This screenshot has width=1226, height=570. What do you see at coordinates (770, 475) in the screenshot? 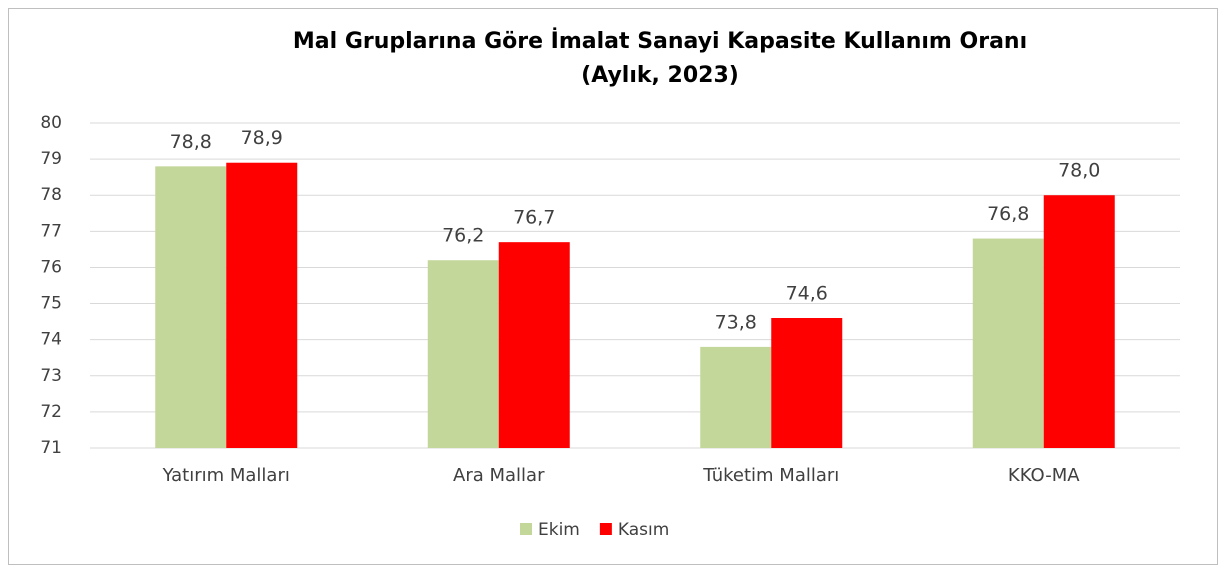
I see `x-tick-label: Tüketim Malları` at bounding box center [770, 475].